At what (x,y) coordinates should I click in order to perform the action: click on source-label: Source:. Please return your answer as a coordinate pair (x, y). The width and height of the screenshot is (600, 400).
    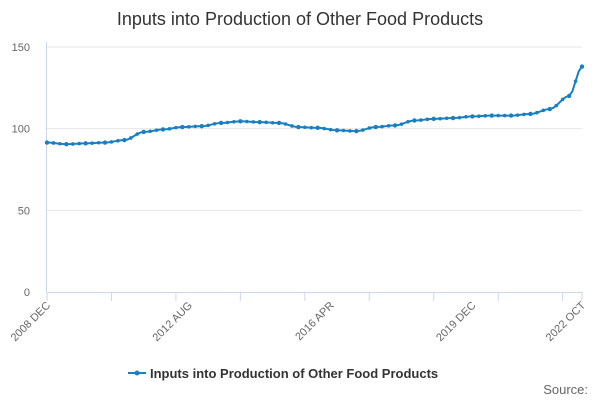
    Looking at the image, I should click on (565, 389).